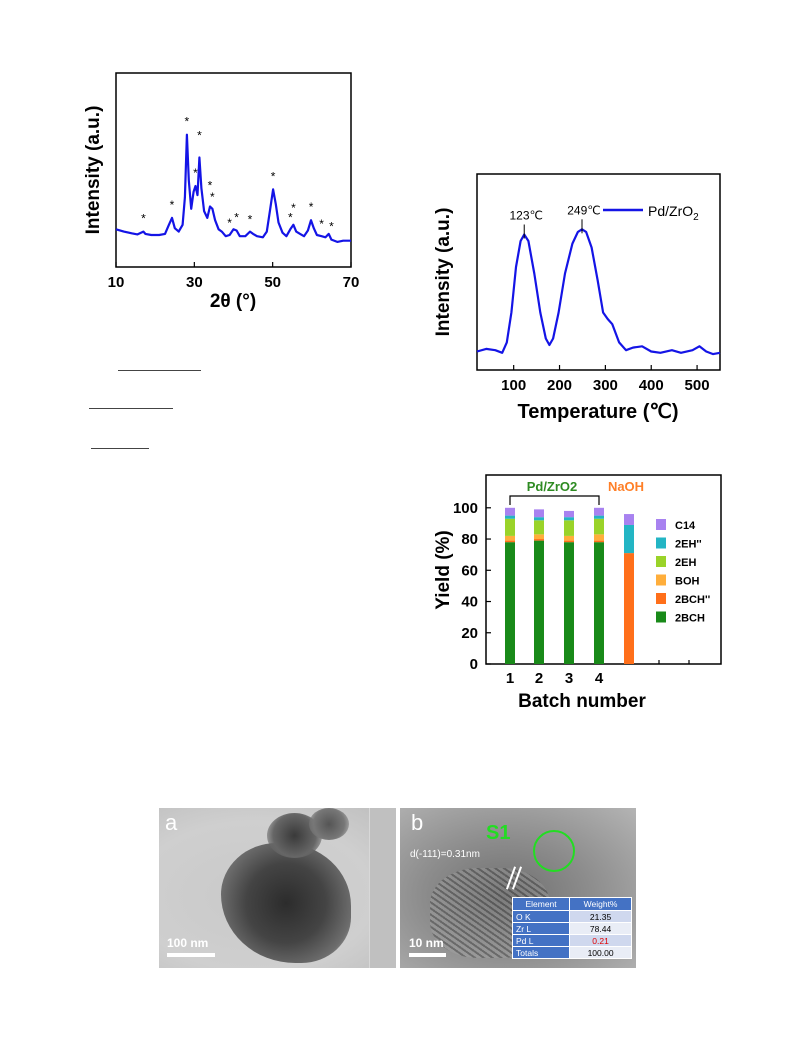  What do you see at coordinates (571, 940) in the screenshot?
I see `eds-row: Pd L 0.21` at bounding box center [571, 940].